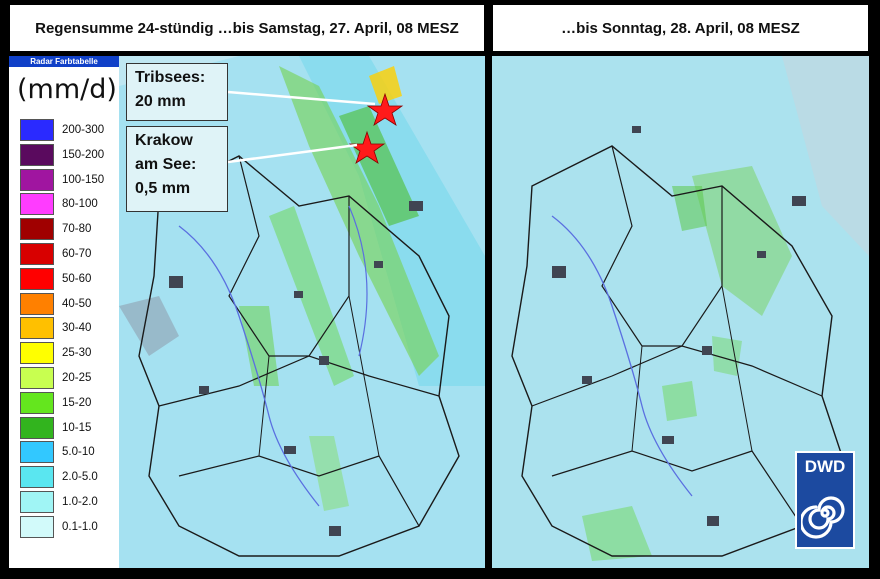 This screenshot has height=579, width=880. Describe the element at coordinates (80, 204) in the screenshot. I see `legend-label: 80-100` at that location.